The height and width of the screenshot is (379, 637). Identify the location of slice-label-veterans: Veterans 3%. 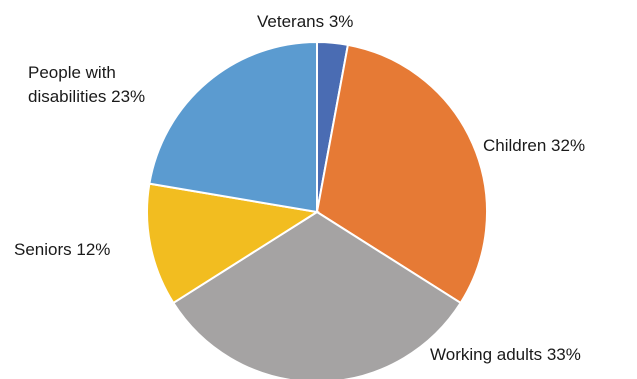
(305, 21).